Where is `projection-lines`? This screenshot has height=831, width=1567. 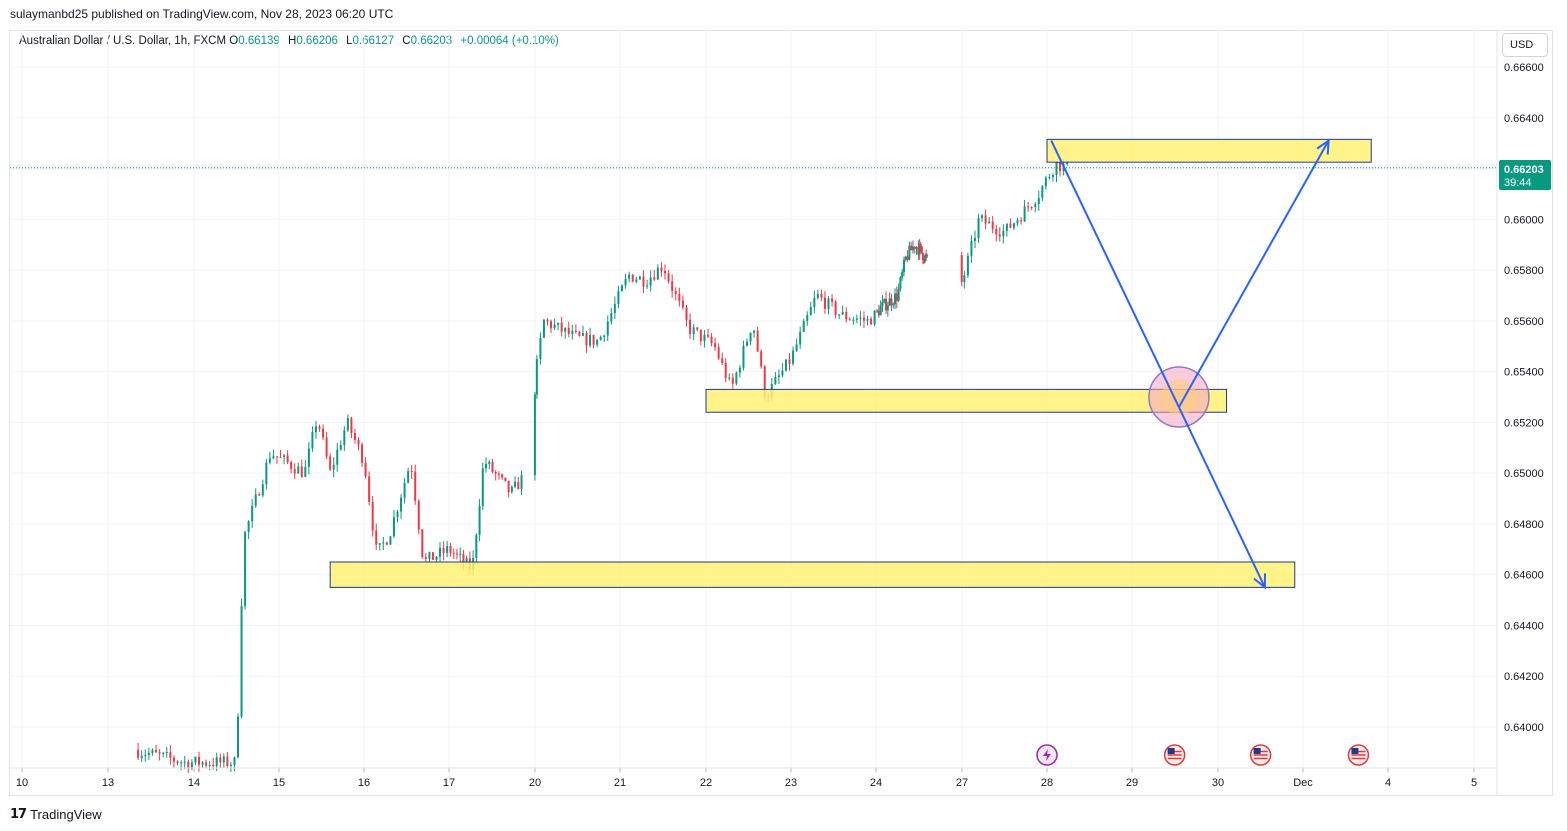 projection-lines is located at coordinates (1190, 364).